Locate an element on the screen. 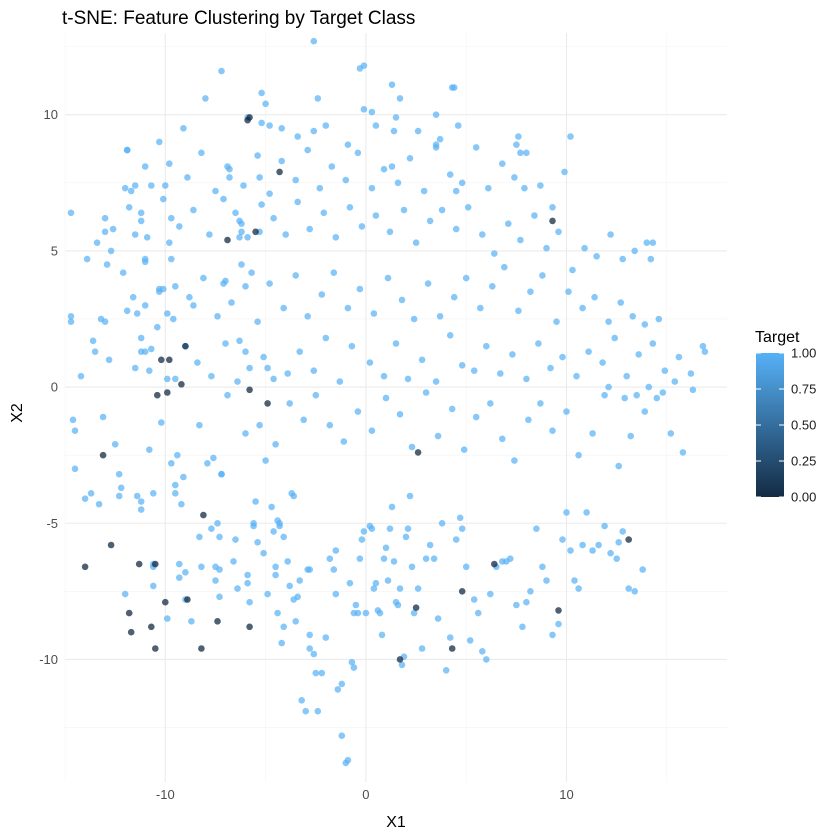  colorbar-ticks: 1.00 0.75 0.50 0.25 0.00 is located at coordinates (786, 425).